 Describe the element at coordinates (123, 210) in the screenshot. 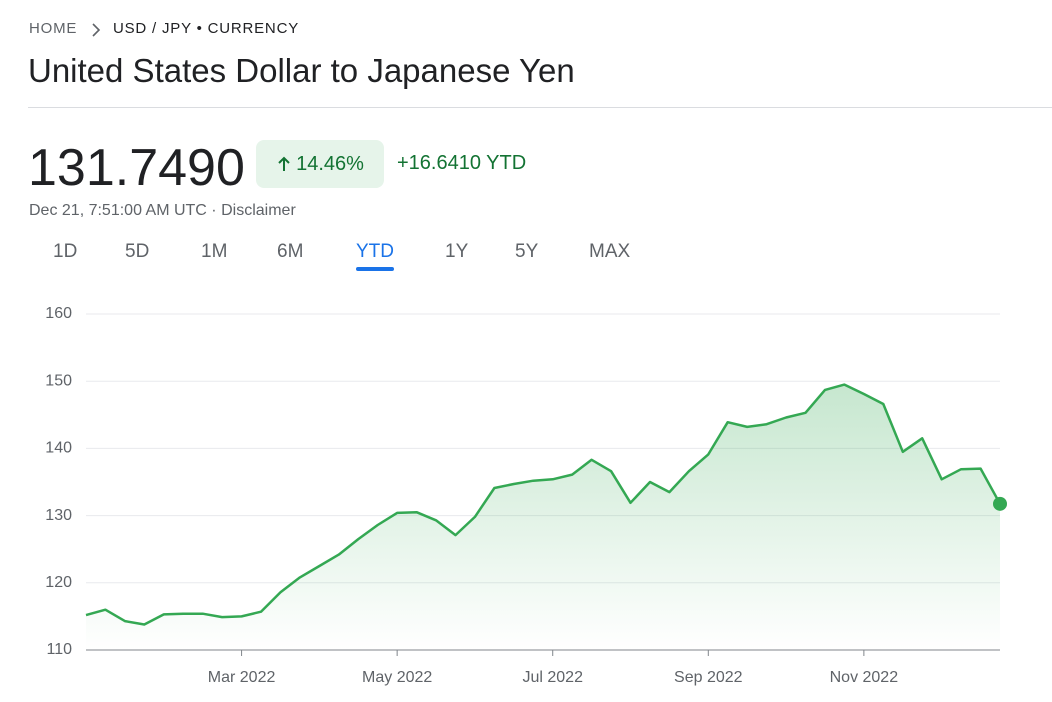

I see `timestamp: Dec 21, 7:51:00 AM UTC ·` at that location.